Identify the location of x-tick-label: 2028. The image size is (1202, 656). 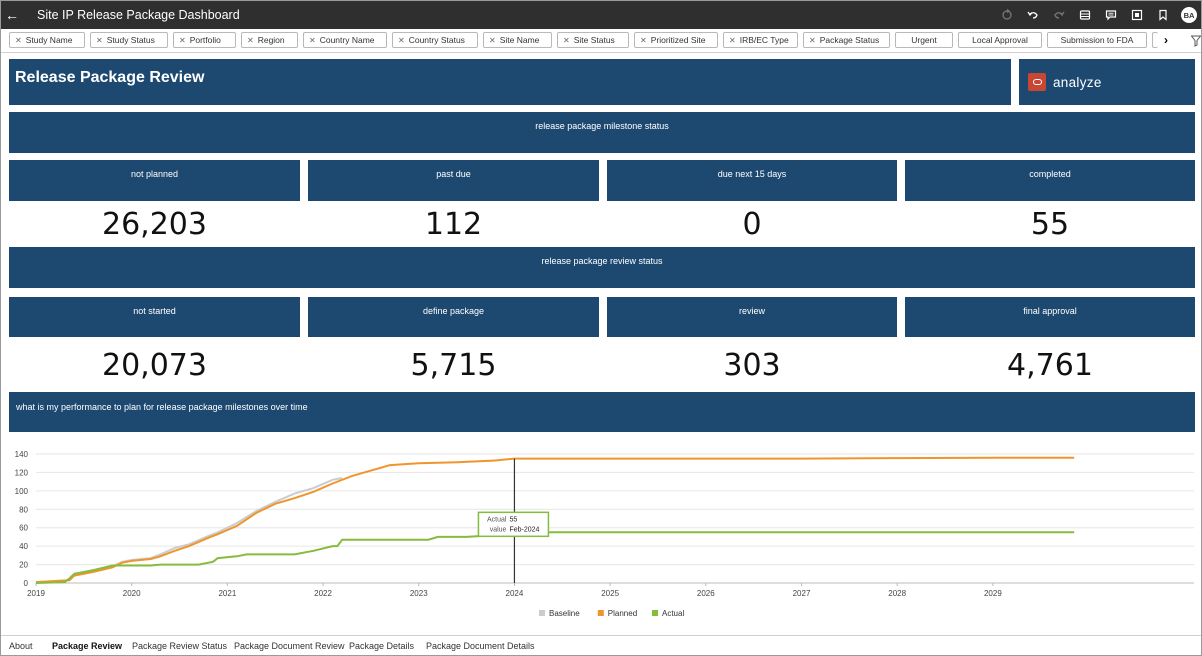
(897, 593).